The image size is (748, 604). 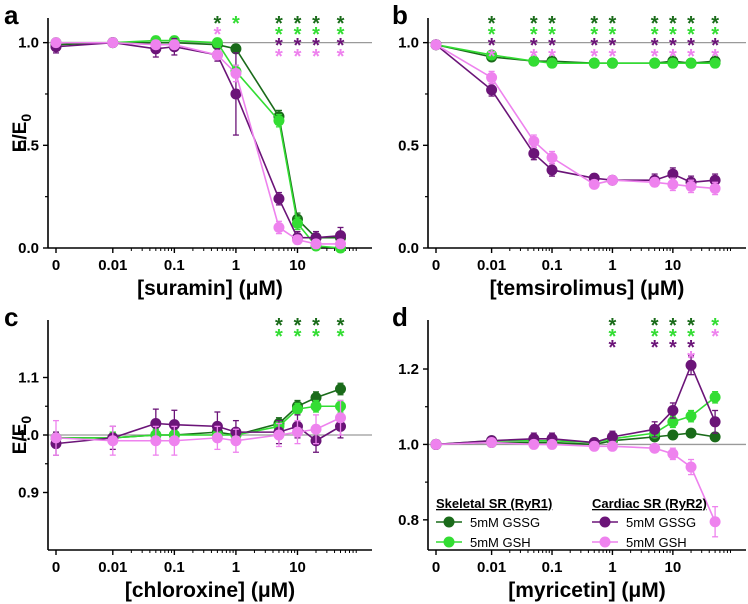 What do you see at coordinates (408, 369) in the screenshot?
I see `y-tick-label: 1.2` at bounding box center [408, 369].